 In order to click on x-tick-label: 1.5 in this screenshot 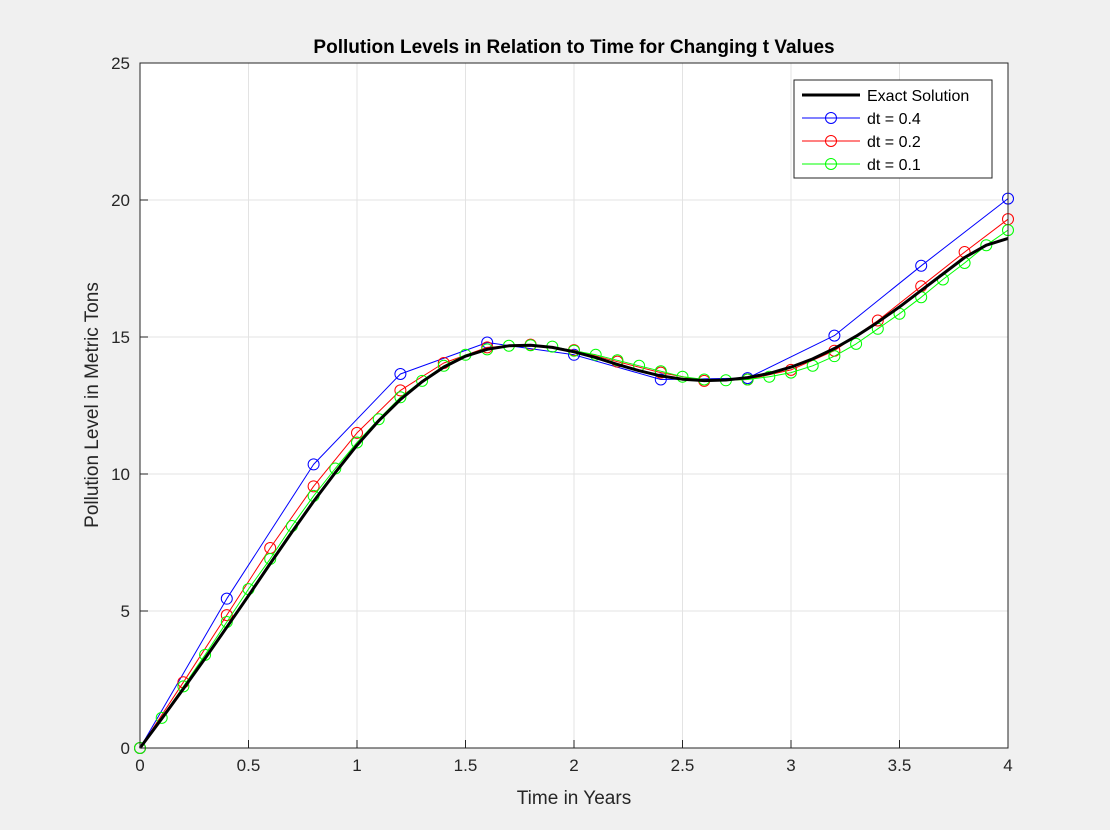, I will do `click(466, 765)`.